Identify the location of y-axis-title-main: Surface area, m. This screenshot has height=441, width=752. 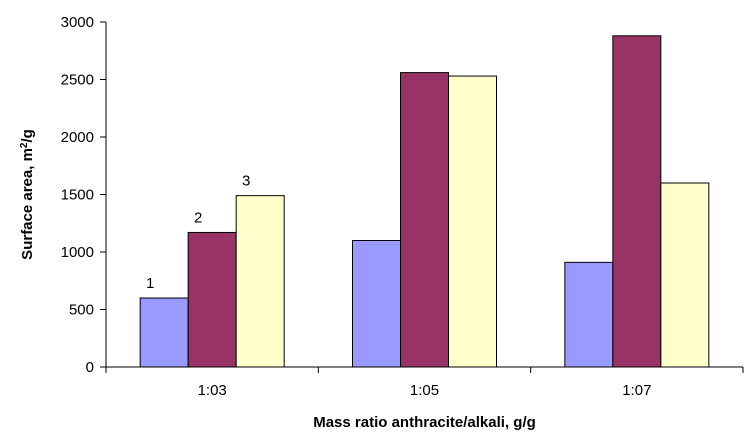
(27, 204).